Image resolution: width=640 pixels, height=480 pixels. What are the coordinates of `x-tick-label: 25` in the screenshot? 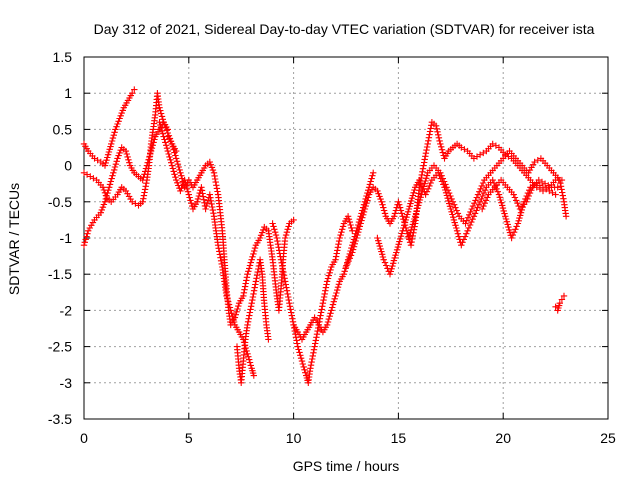 It's located at (608, 438).